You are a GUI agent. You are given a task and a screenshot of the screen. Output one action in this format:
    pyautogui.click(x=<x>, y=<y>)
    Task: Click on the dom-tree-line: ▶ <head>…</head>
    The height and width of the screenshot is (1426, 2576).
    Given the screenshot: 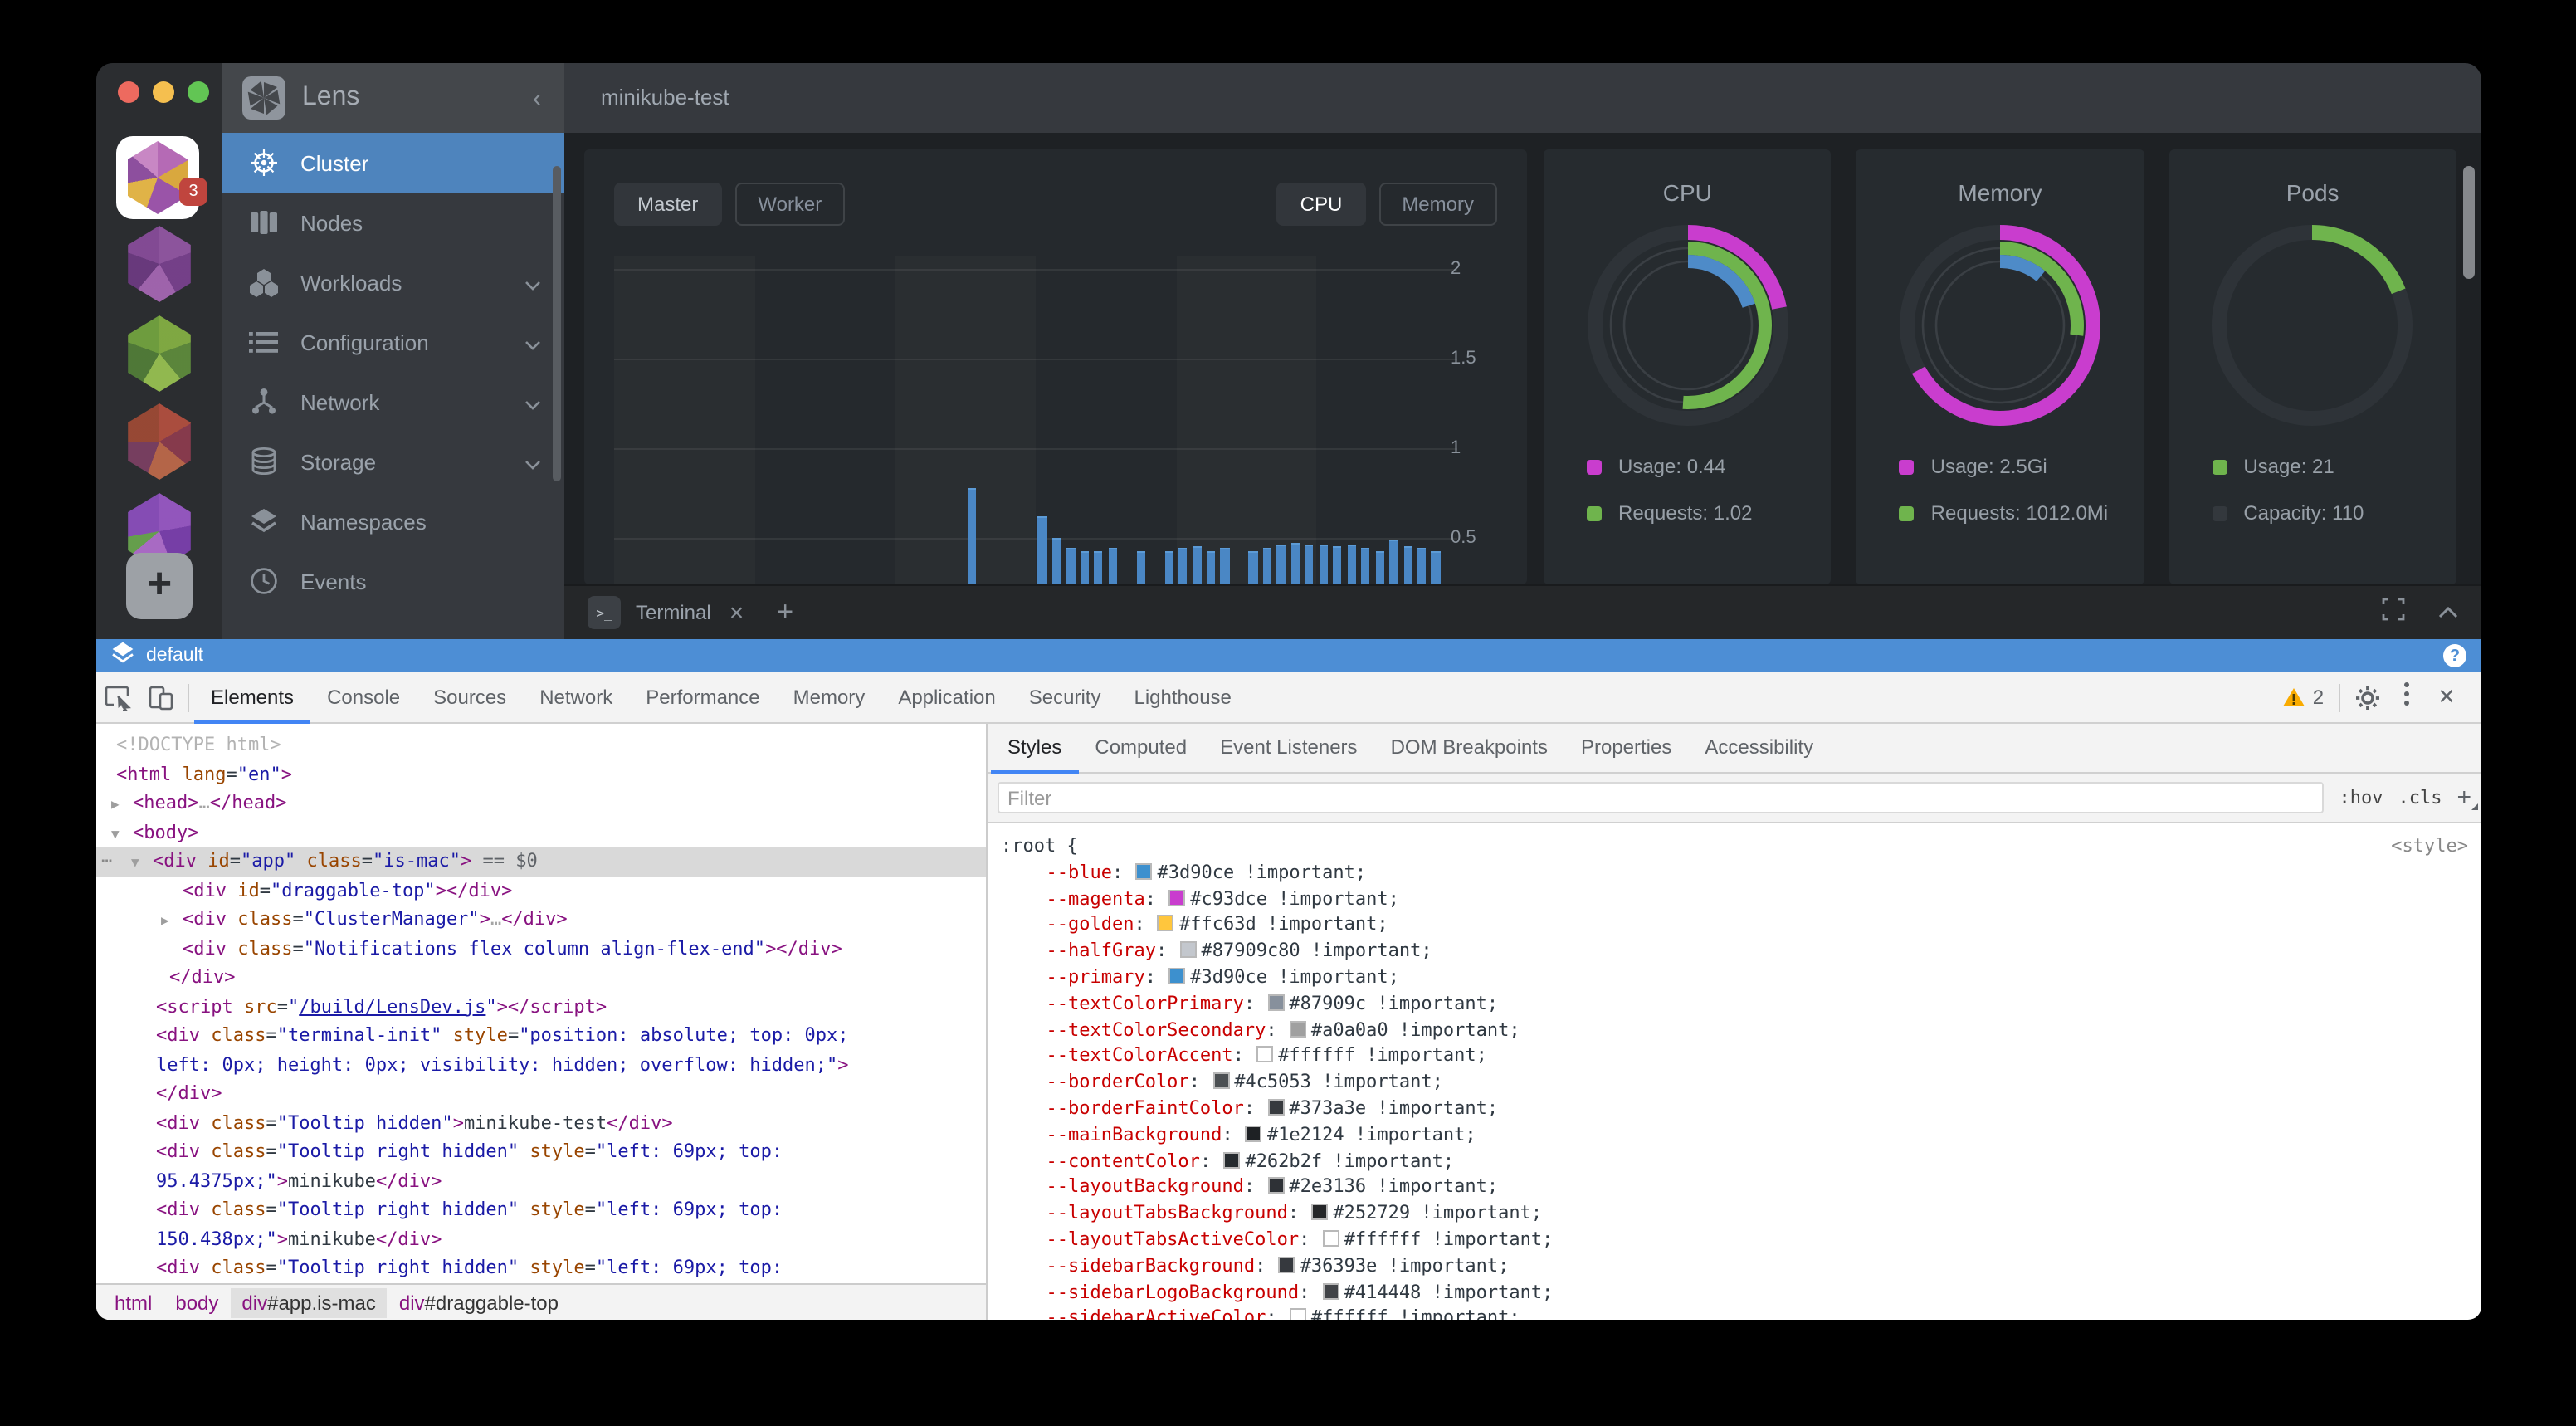 What is the action you would take?
    pyautogui.click(x=541, y=803)
    